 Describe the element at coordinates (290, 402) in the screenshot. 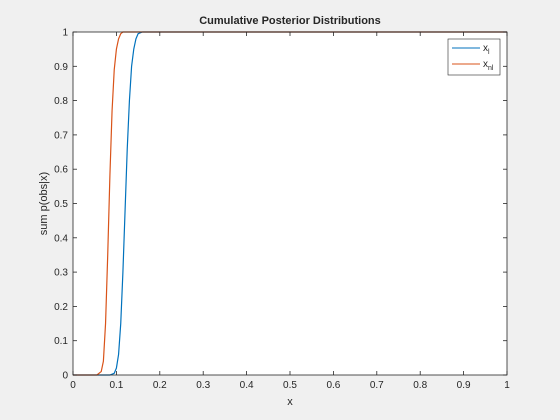

I see `x-axis-label: x` at that location.